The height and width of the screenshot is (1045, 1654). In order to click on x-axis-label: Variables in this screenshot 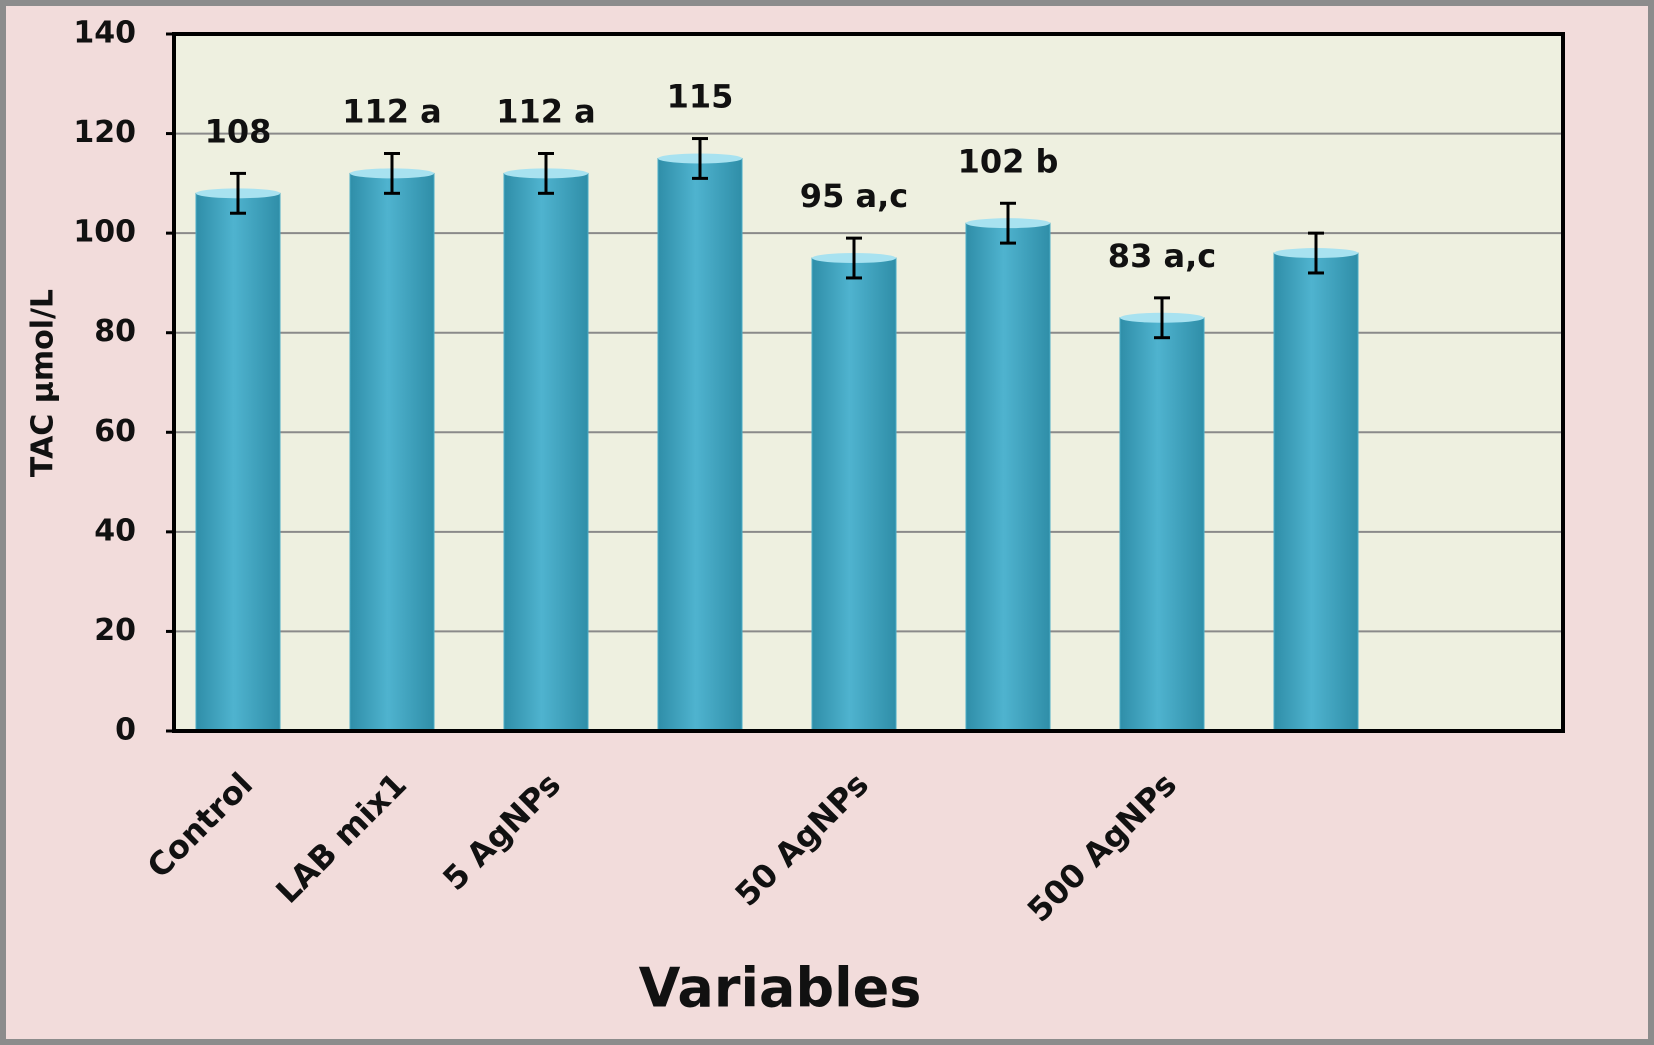, I will do `click(780, 988)`.